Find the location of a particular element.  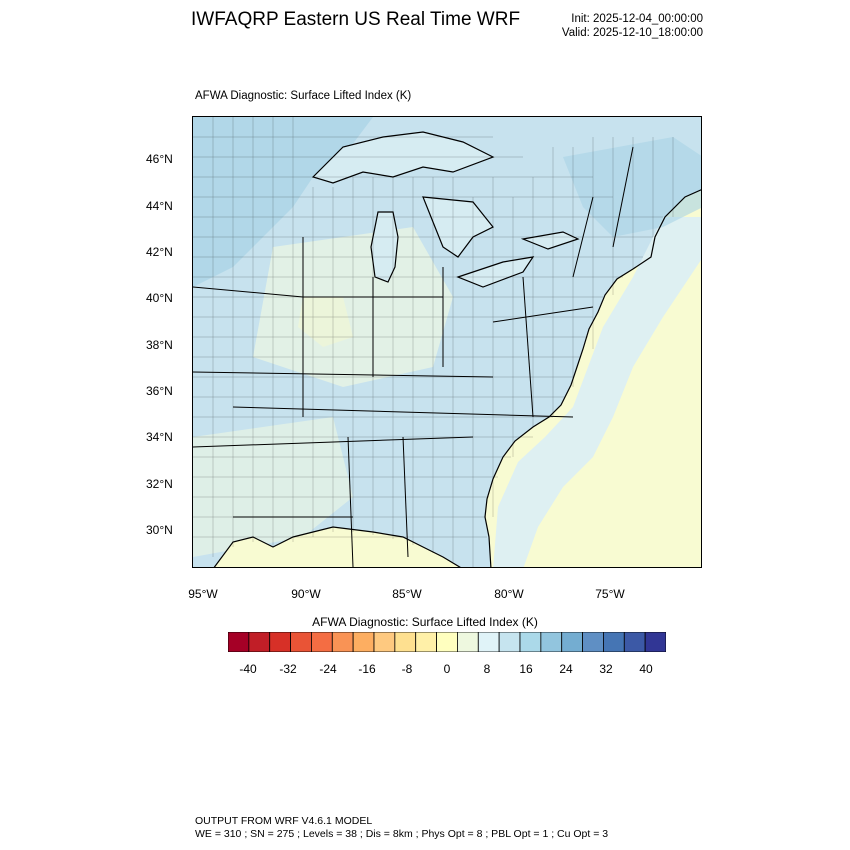

lon-label: 85°W is located at coordinates (407, 594).